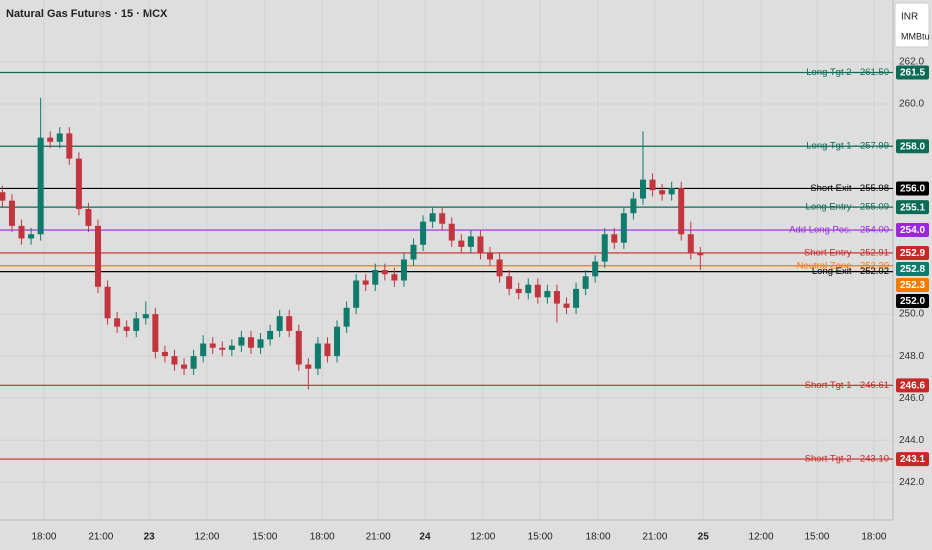  I want to click on y-tick-label: 262.0, so click(911, 62).